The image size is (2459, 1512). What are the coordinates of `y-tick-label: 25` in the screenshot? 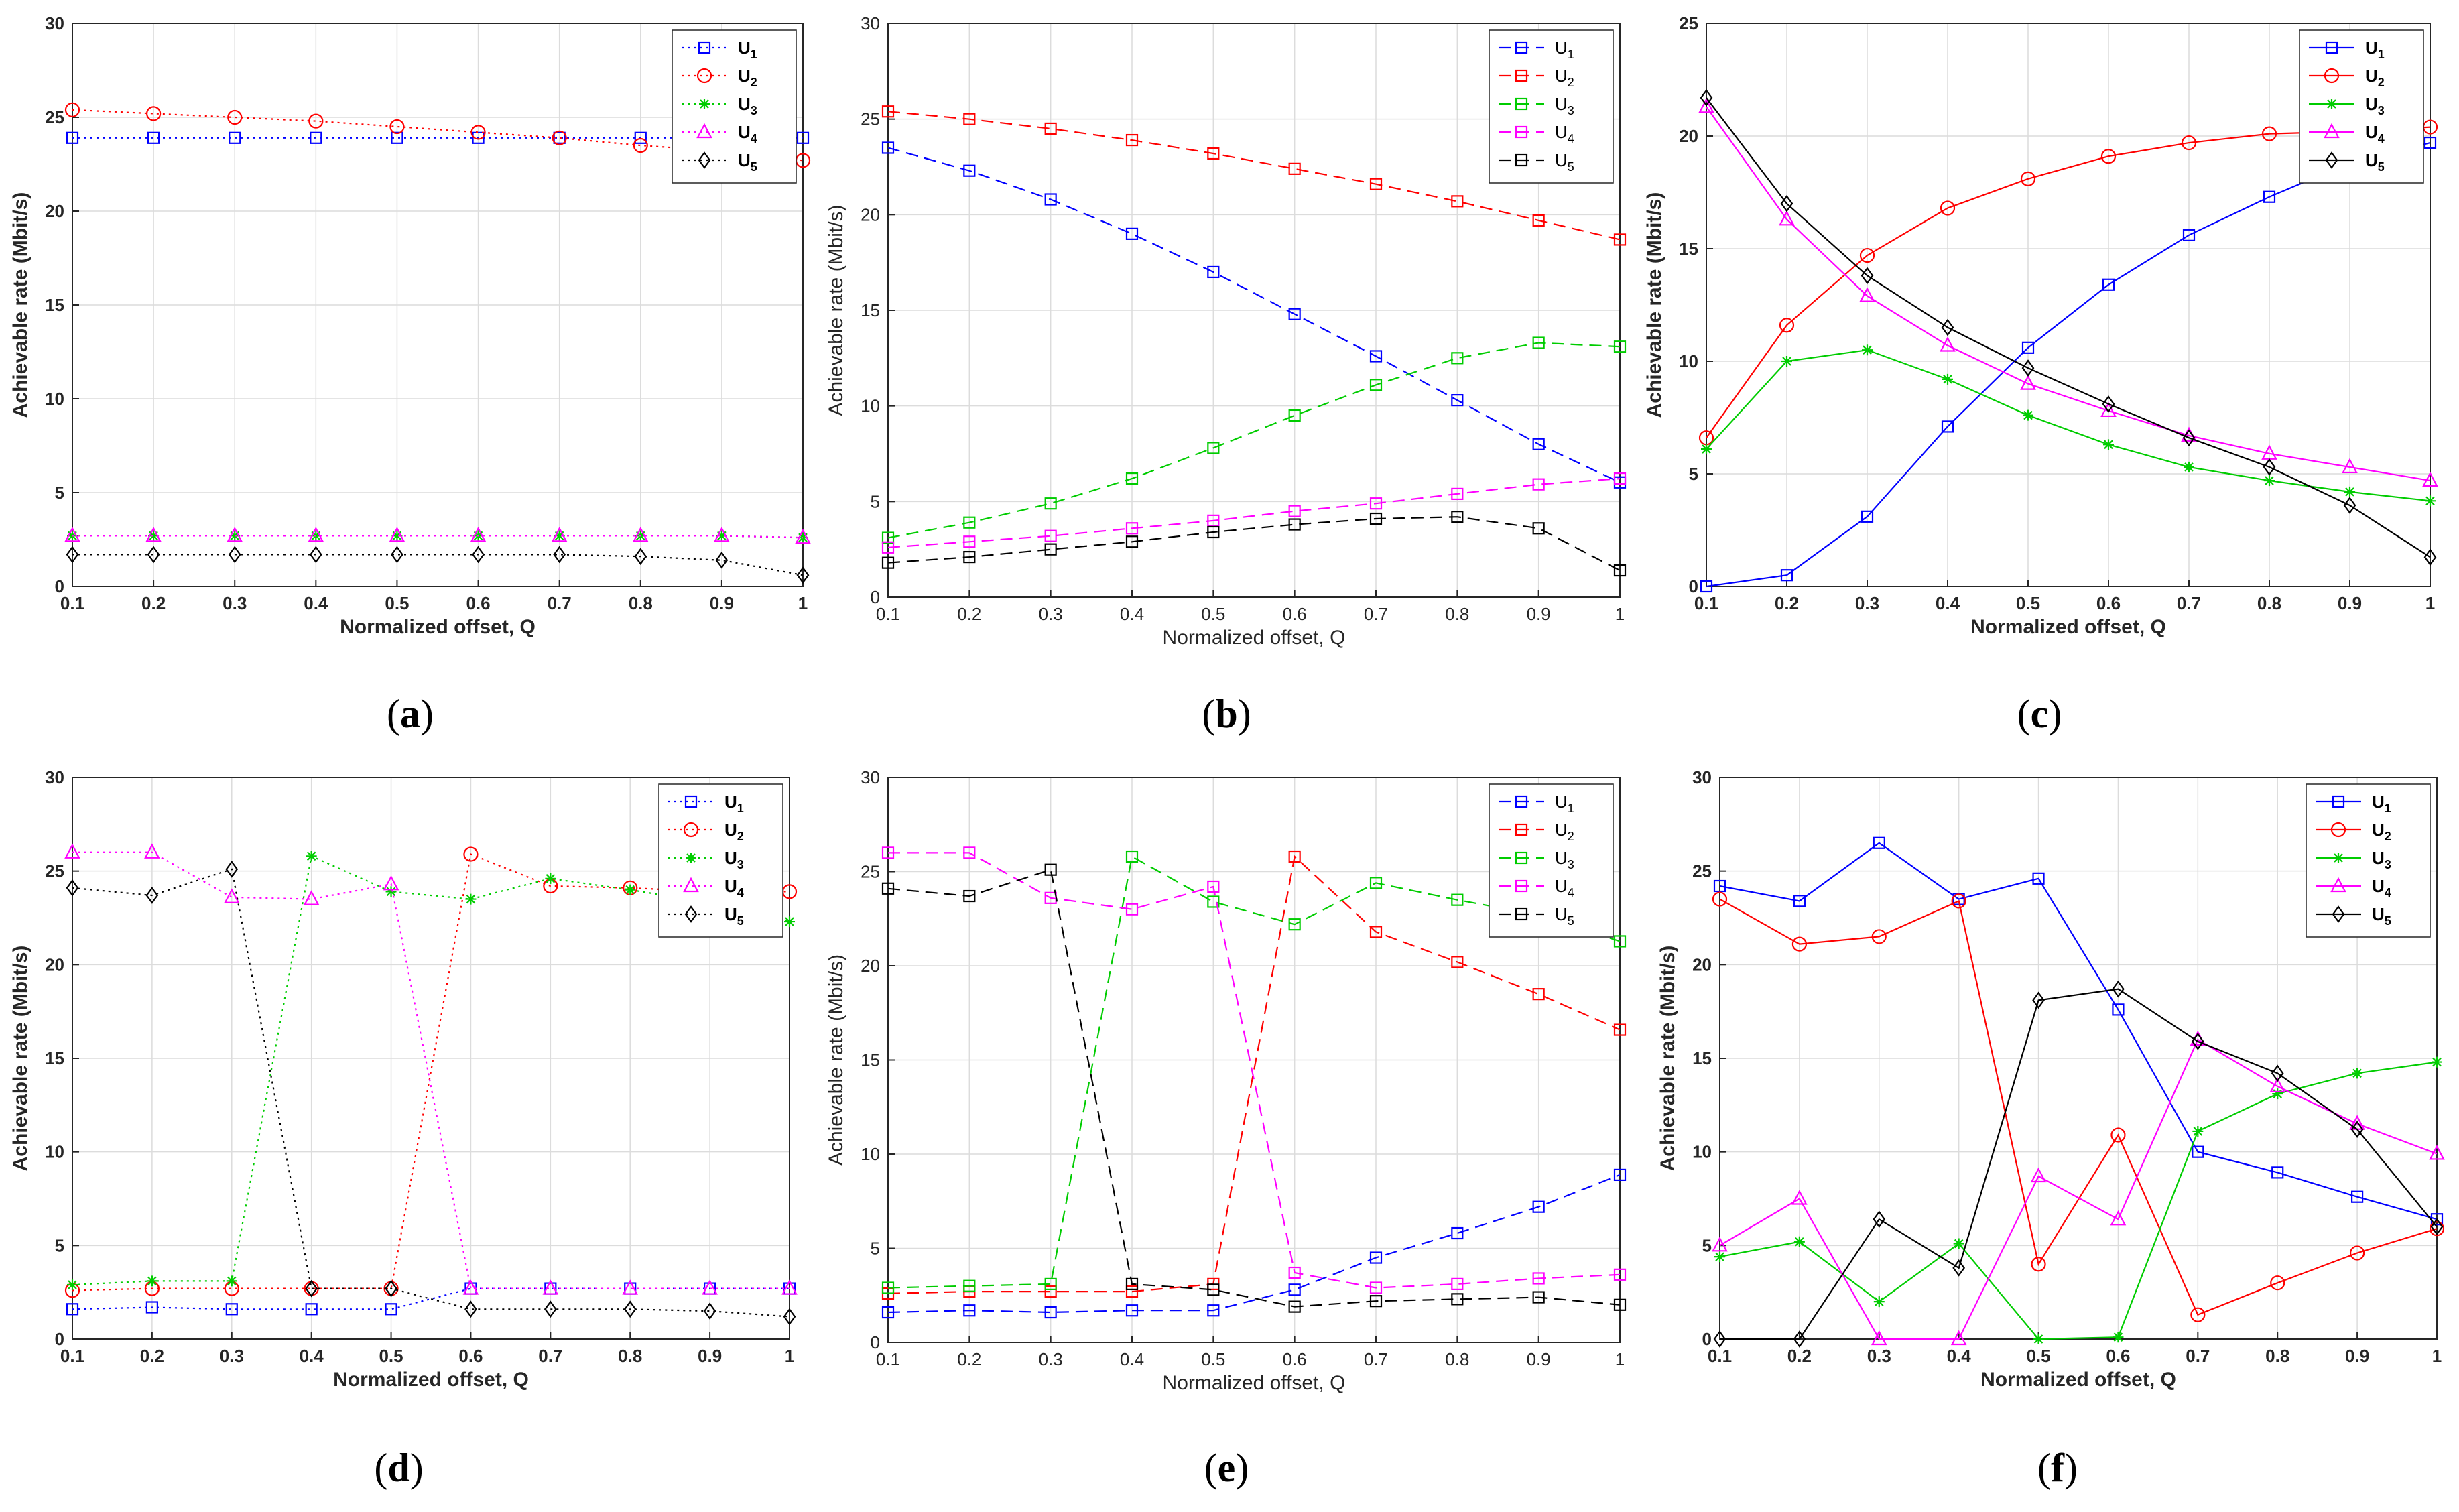 It's located at (870, 872).